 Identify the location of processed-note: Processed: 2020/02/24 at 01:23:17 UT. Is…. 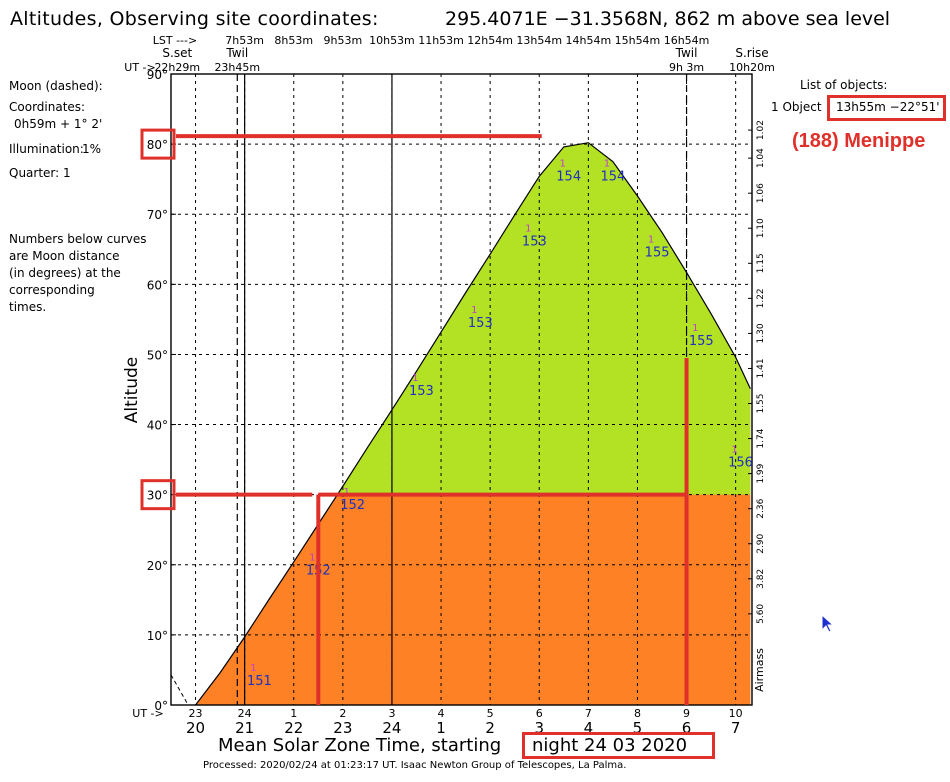
(415, 765).